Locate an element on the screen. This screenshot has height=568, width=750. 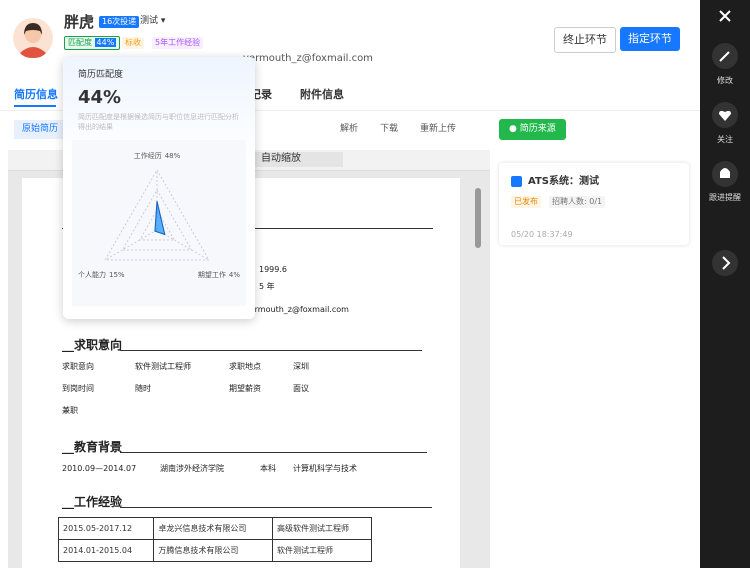
terminate-button: 终止环节 is located at coordinates (585, 40).